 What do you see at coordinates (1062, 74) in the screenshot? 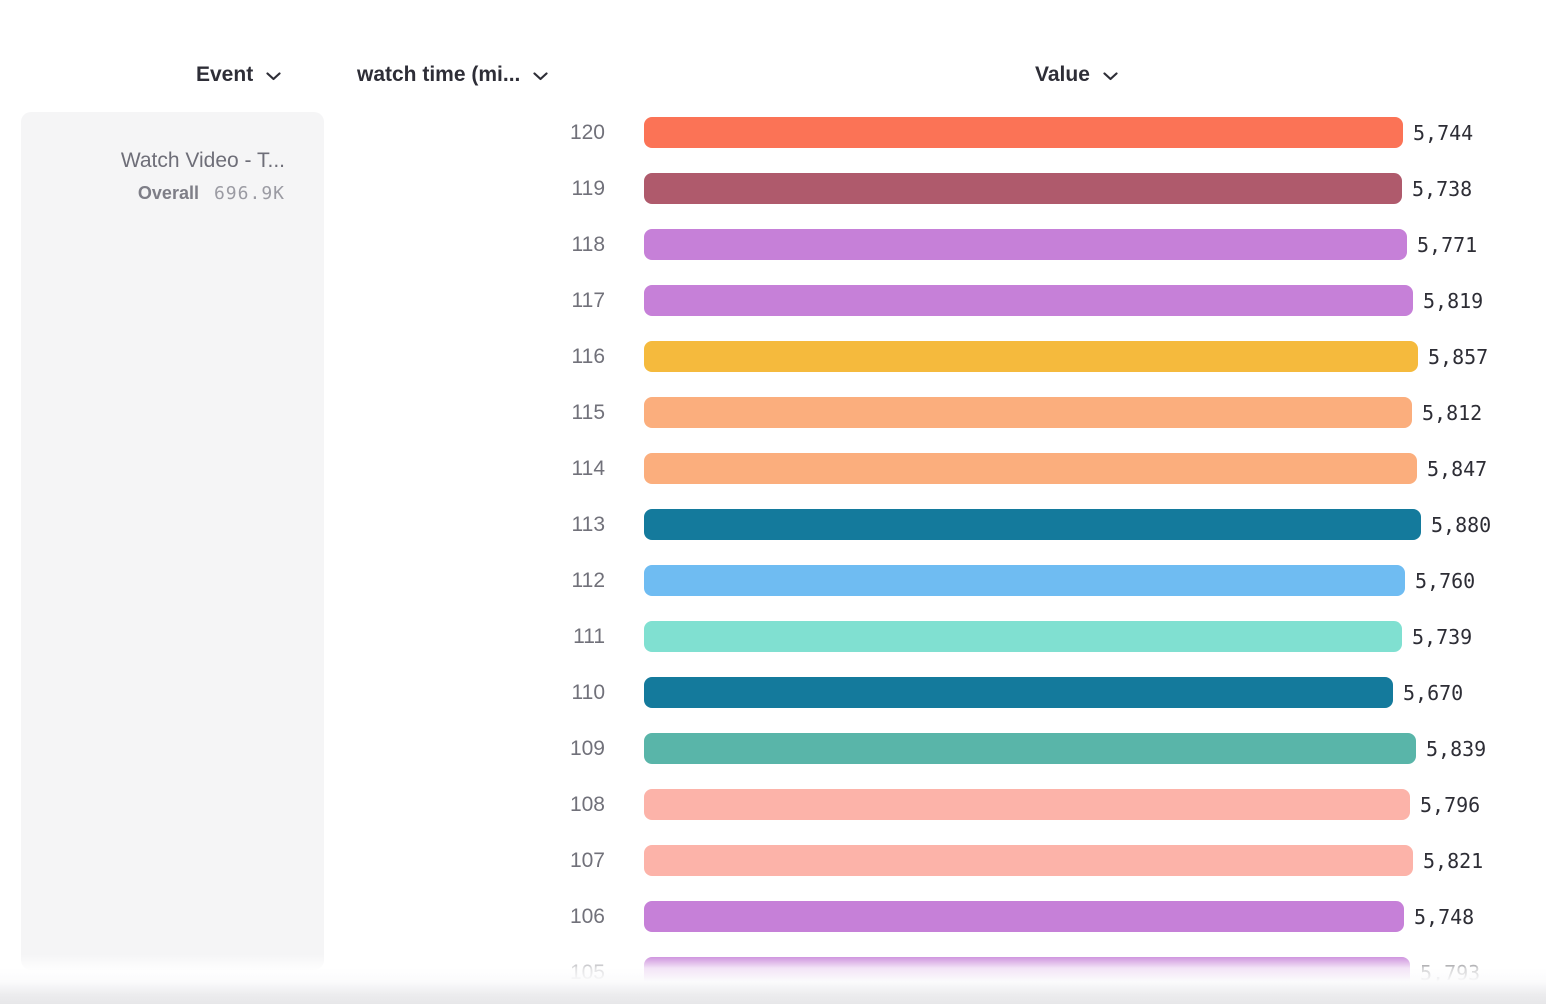
I see `column-header-value-label: Value` at bounding box center [1062, 74].